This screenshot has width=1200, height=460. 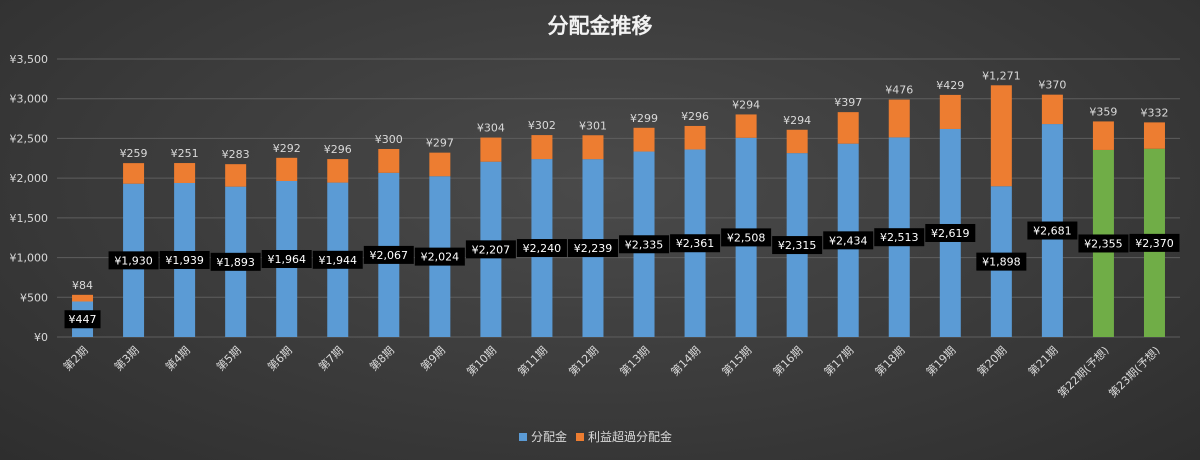 I want to click on x-tick-label: 第7期, so click(x=330, y=358).